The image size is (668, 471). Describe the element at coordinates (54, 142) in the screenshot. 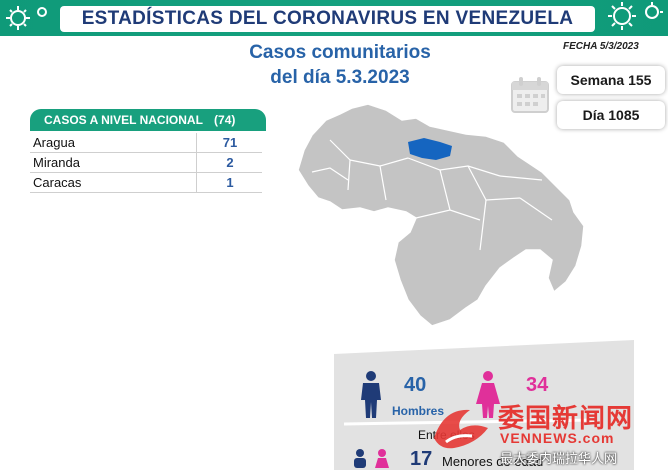

I see `state-name: Aragua` at that location.